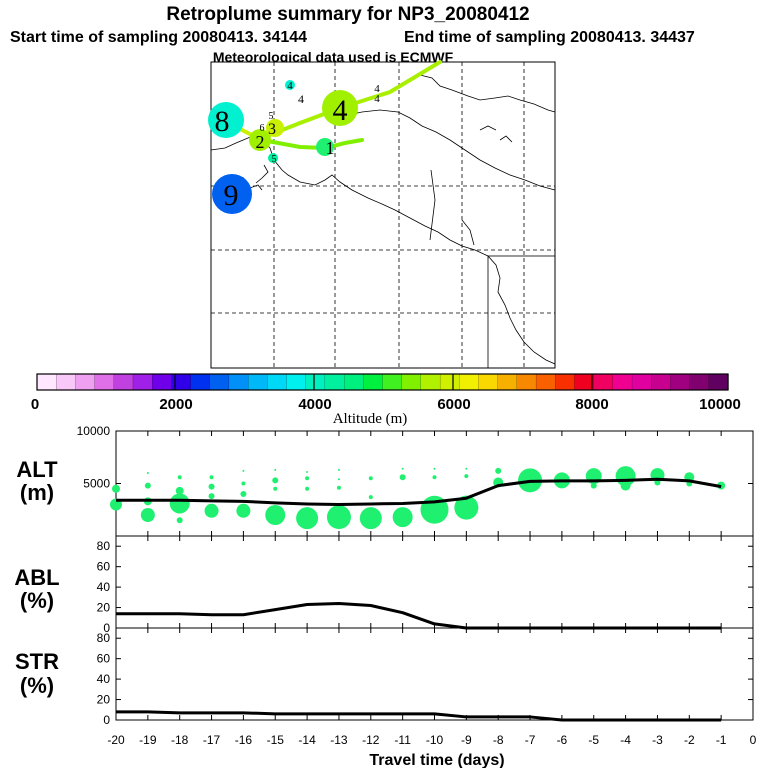 The width and height of the screenshot is (768, 768). I want to click on map-point-label: 5, so click(271, 116).